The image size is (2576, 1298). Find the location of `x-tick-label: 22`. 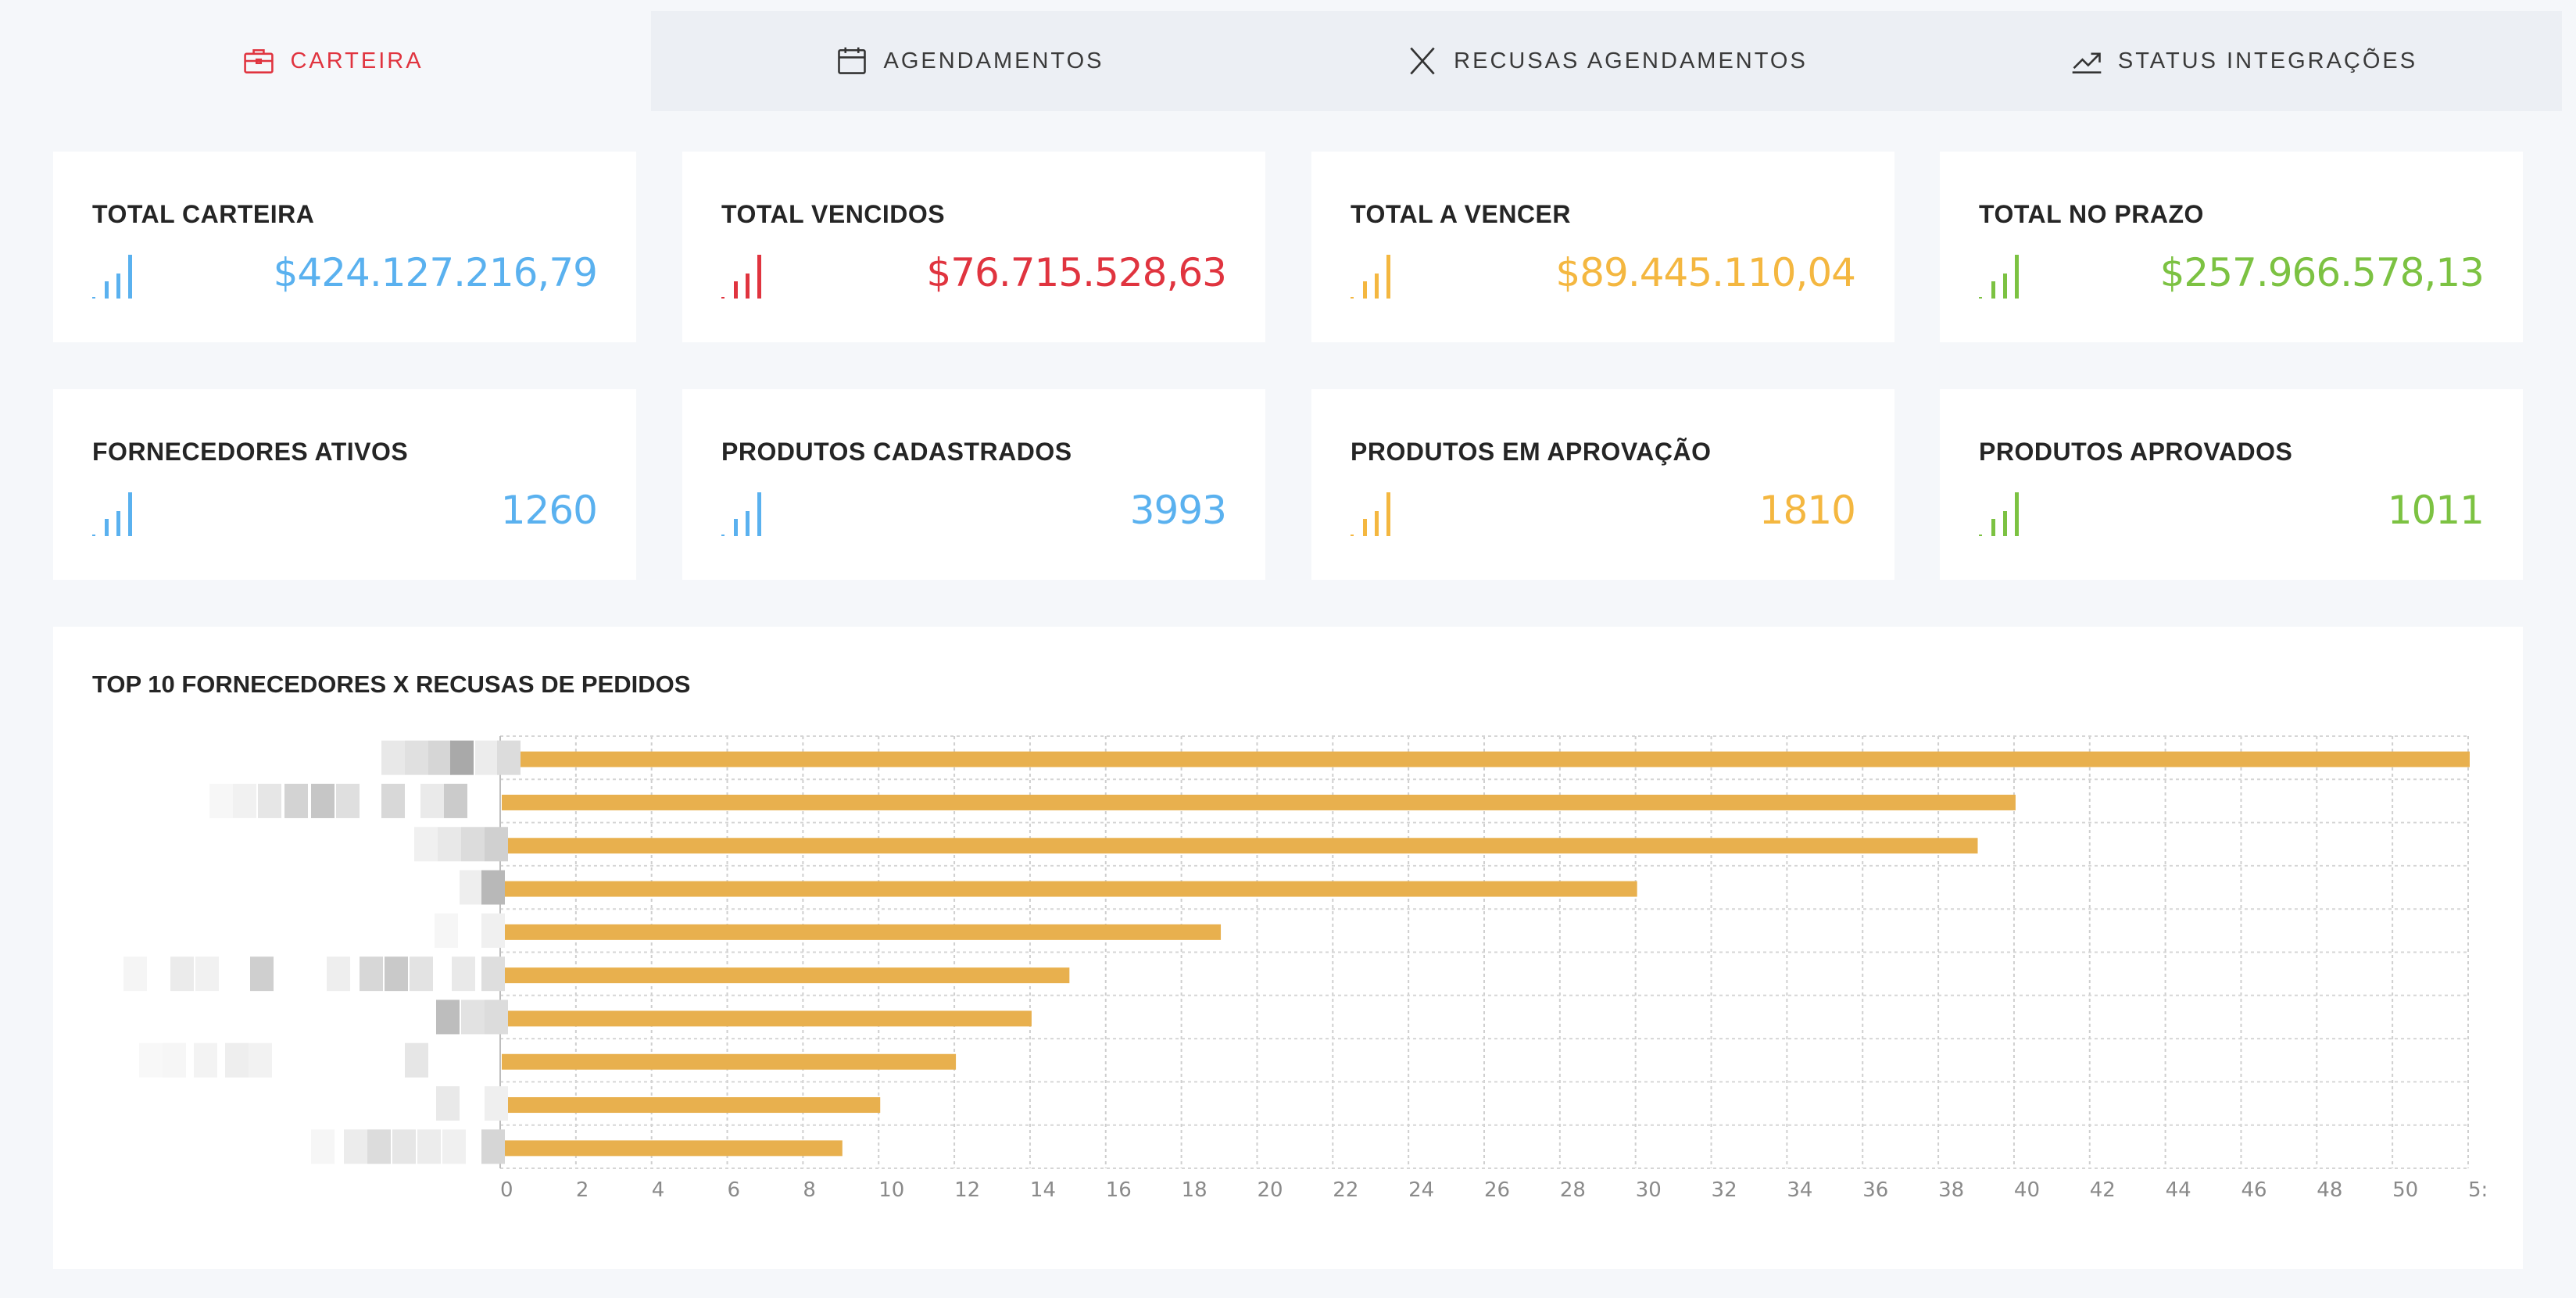

x-tick-label: 22 is located at coordinates (1345, 1190).